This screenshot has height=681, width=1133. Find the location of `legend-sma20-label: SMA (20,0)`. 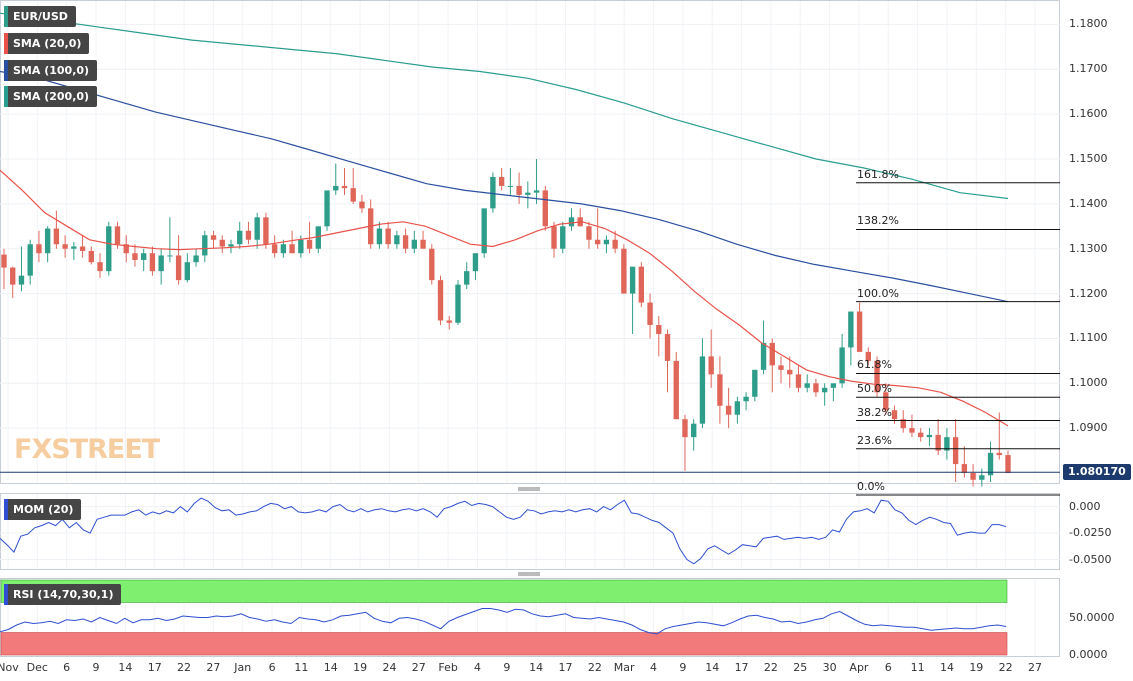

legend-sma20-label: SMA (20,0) is located at coordinates (47, 43).